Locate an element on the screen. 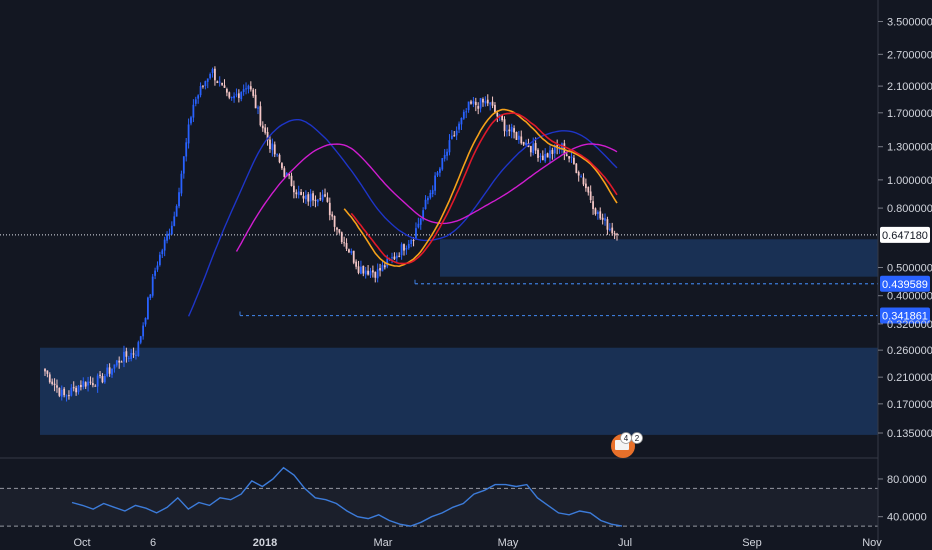 The height and width of the screenshot is (550, 932). time-axis: Oct 6 2018 Mar May Jul Sep Nov is located at coordinates (477, 543).